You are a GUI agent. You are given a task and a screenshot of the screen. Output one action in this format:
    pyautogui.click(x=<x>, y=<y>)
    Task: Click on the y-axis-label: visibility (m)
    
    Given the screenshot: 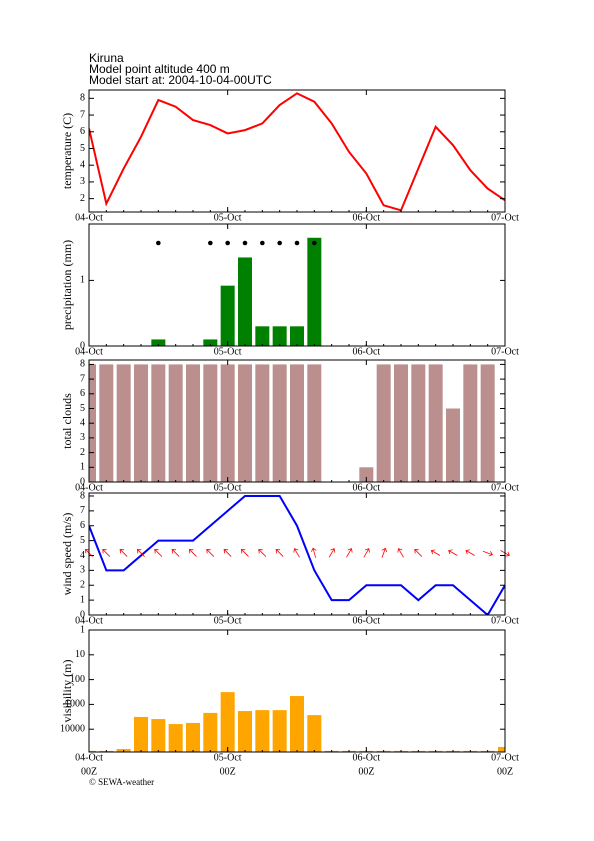 What is the action you would take?
    pyautogui.click(x=67, y=690)
    